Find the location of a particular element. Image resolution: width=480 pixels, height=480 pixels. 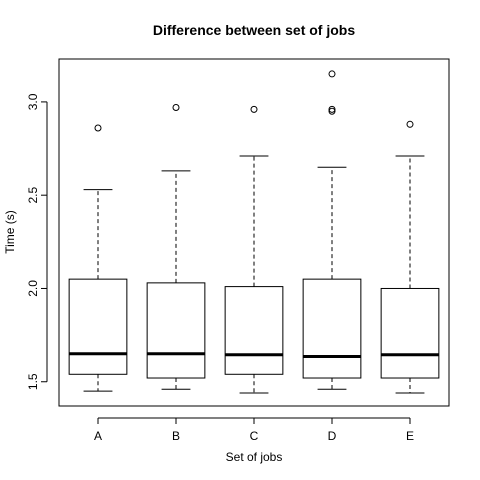

box-D is located at coordinates (332, 230).